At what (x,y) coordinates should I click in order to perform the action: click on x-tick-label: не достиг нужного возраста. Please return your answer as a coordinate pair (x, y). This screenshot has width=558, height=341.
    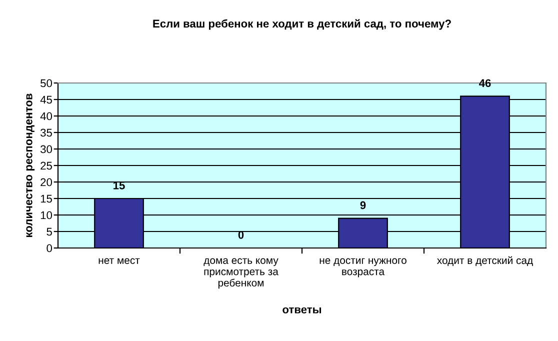
    Looking at the image, I should click on (363, 268).